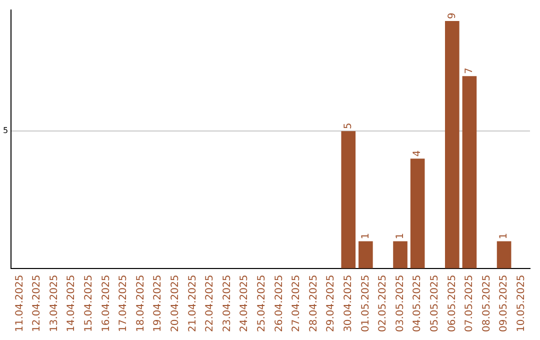 This screenshot has width=540, height=340. Describe the element at coordinates (418, 153) in the screenshot. I see `data-label: 4` at that location.